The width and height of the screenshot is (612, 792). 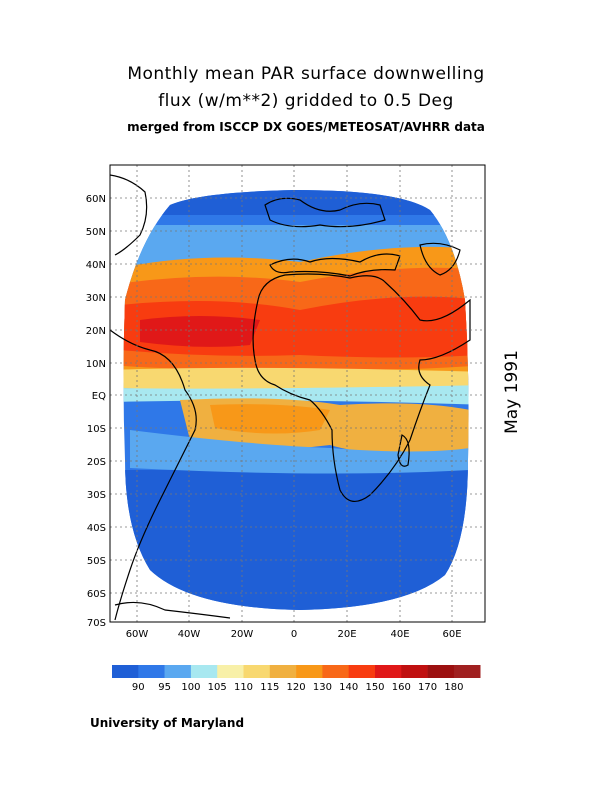 I want to click on lon-label: 20E, so click(x=346, y=634).